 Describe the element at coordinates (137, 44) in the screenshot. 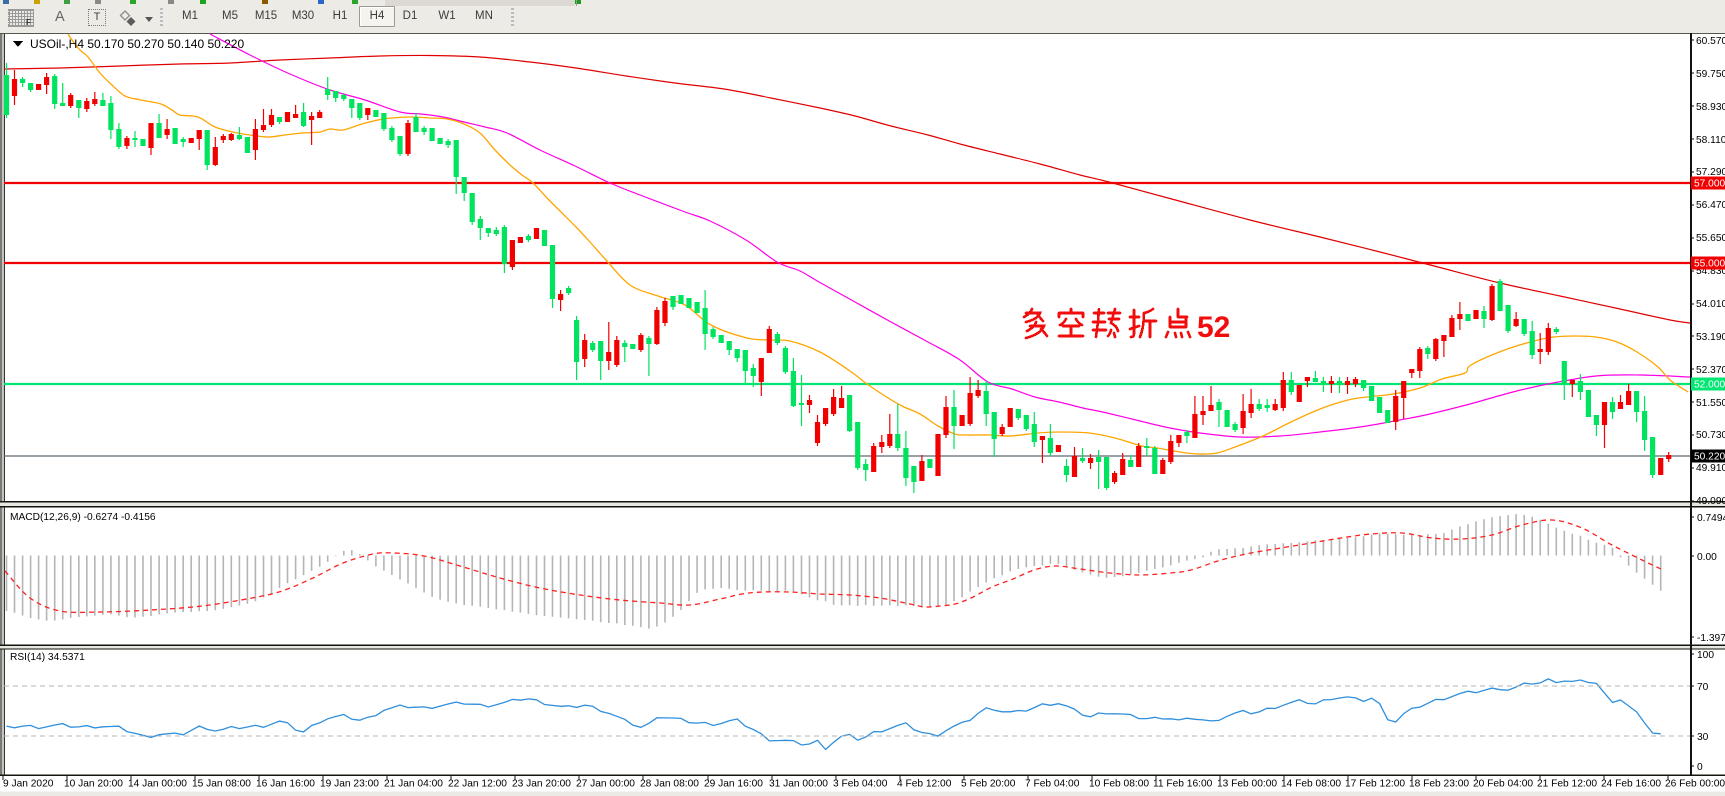

I see `svg-text:USOil-,H4 50.170 50.270 50.14: USOil-,H4 50.170 50.270 50.140 50.220` at that location.